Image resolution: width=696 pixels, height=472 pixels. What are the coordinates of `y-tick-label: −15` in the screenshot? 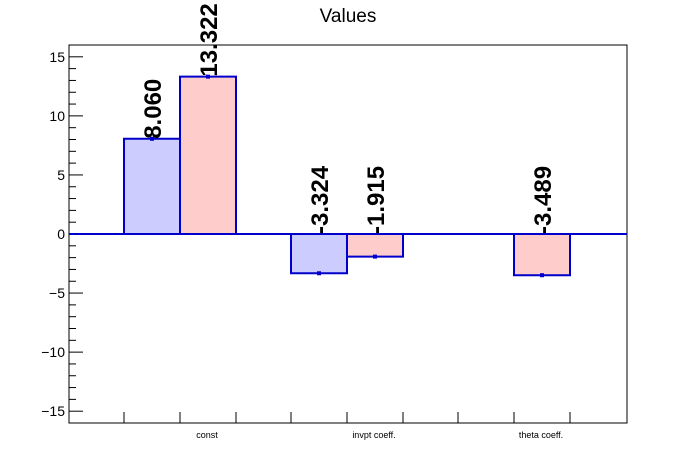 It's located at (53, 411).